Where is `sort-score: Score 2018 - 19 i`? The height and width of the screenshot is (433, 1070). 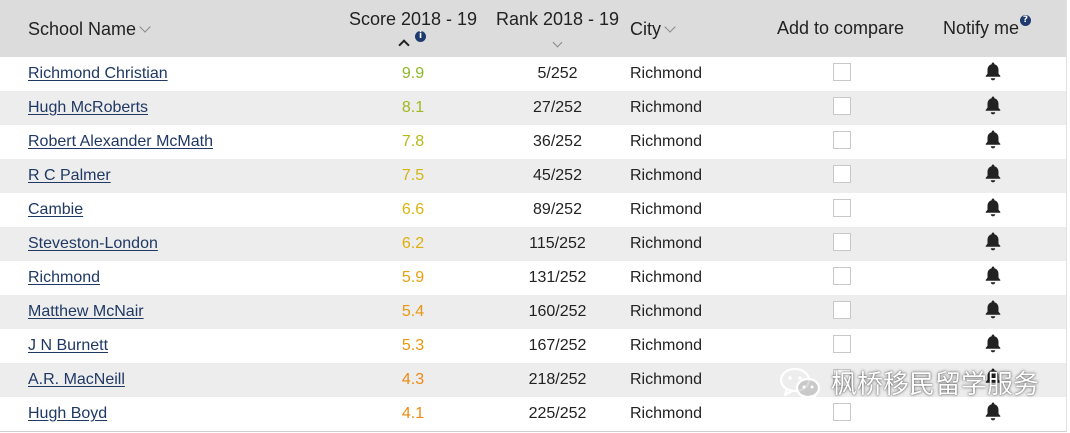 sort-score: Score 2018 - 19 i is located at coordinates (413, 30).